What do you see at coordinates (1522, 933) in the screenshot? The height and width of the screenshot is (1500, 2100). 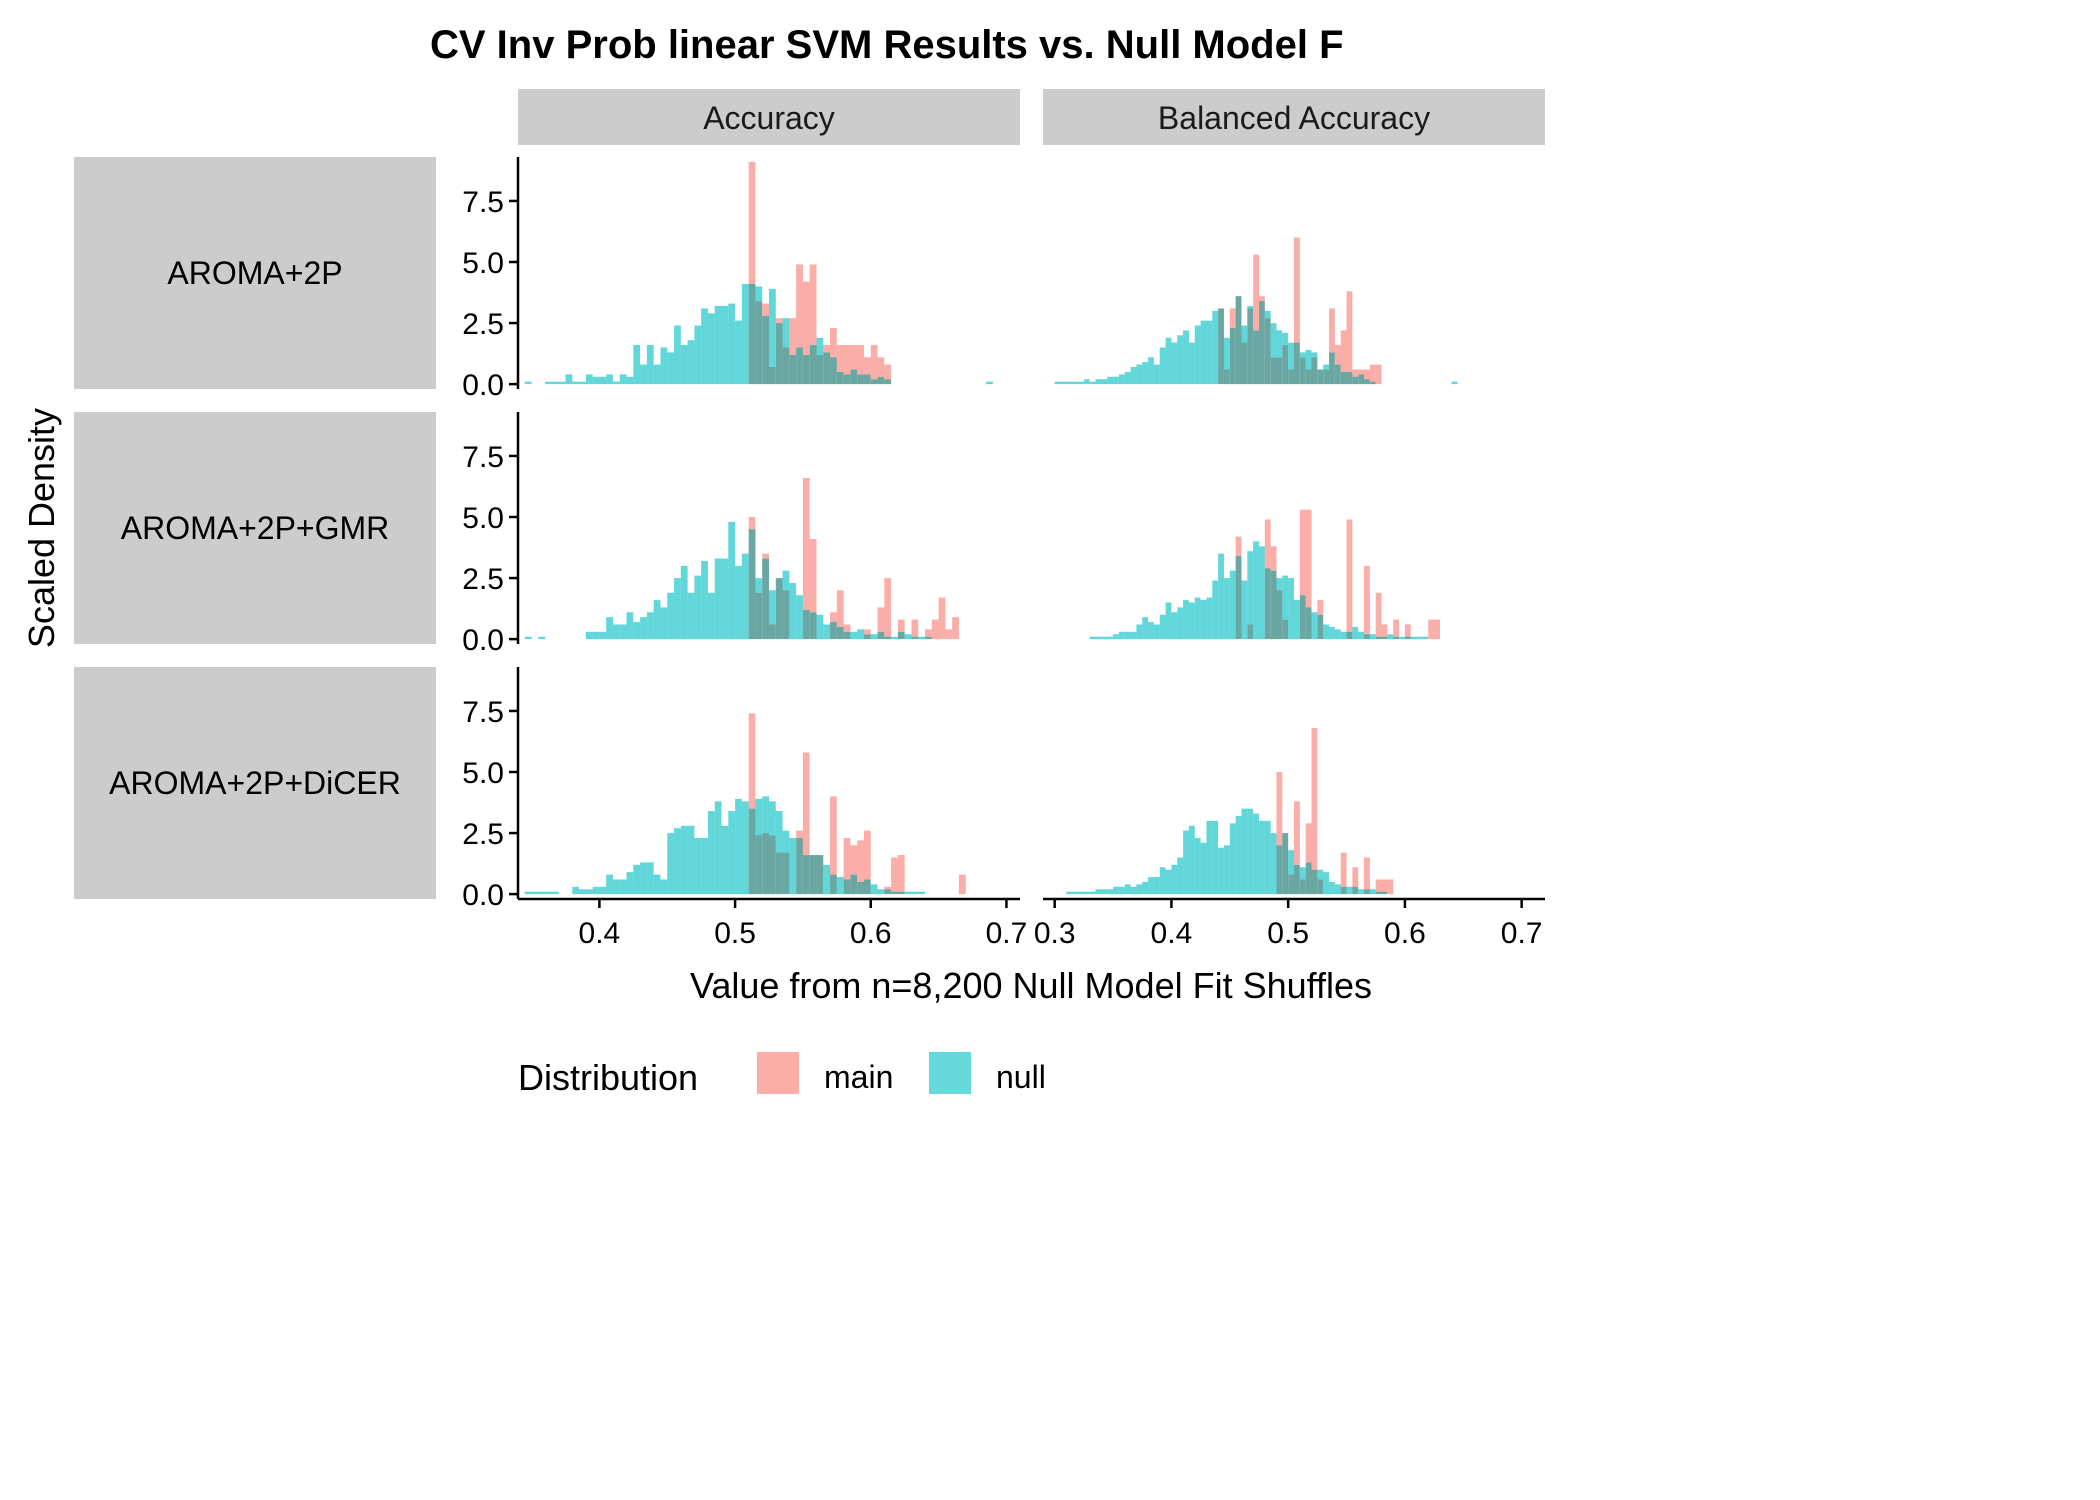 I see `x-tick-label: 0.7` at bounding box center [1522, 933].